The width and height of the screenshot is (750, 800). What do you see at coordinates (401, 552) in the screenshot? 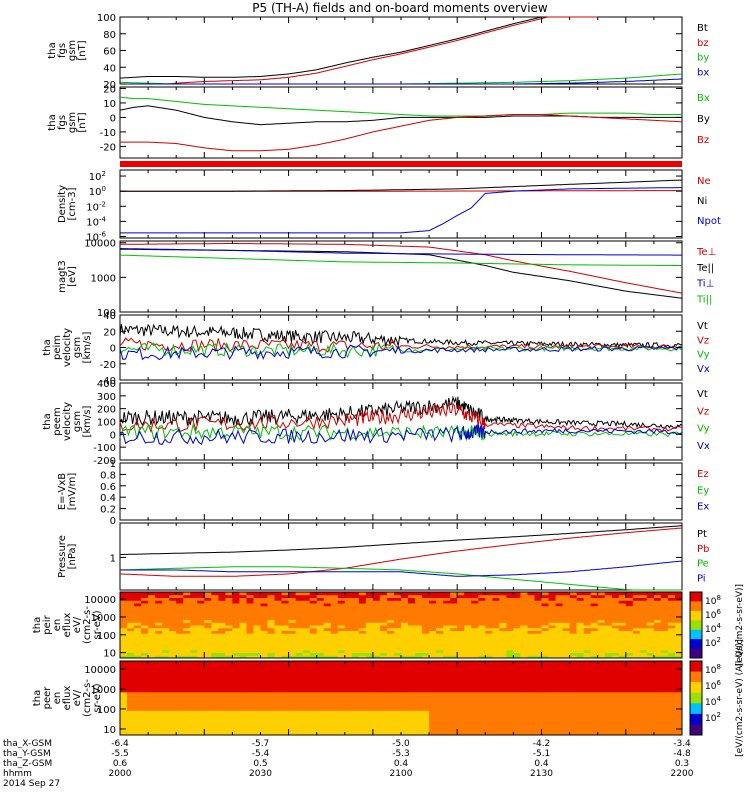
I see `series-line-Pb` at bounding box center [401, 552].